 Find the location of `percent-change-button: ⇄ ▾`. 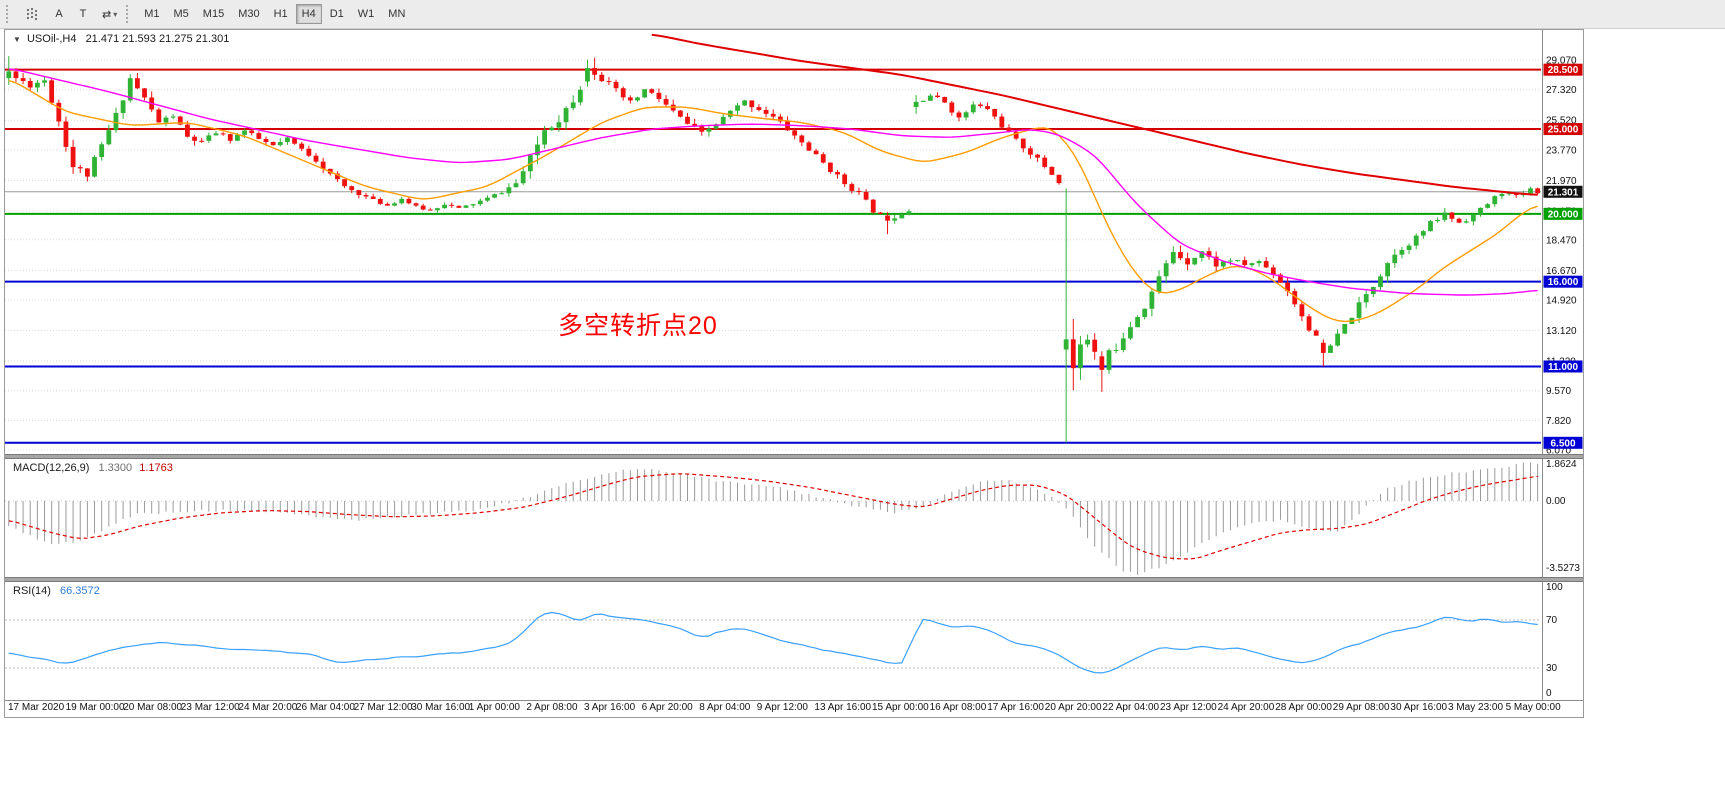

percent-change-button: ⇄ ▾ is located at coordinates (109, 14).